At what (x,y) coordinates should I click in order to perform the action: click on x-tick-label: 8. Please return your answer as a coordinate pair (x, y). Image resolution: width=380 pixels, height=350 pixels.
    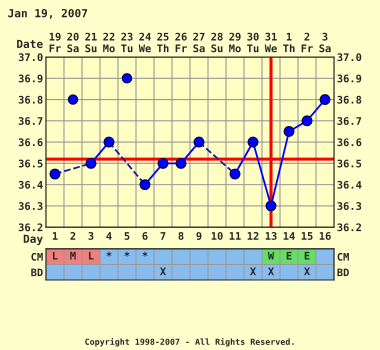
    Looking at the image, I should click on (181, 236).